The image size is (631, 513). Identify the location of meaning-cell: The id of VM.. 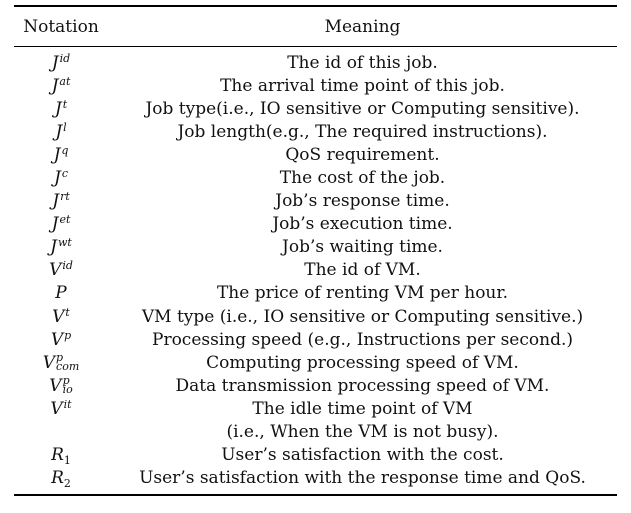
(362, 270).